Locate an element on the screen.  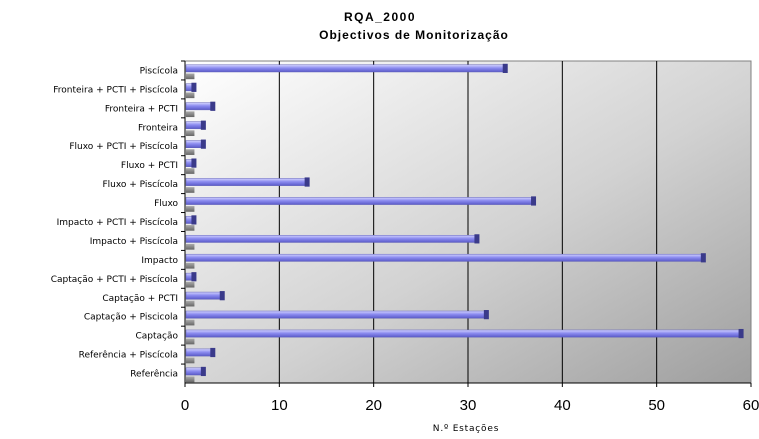
category-label: Captação is located at coordinates (156, 337).